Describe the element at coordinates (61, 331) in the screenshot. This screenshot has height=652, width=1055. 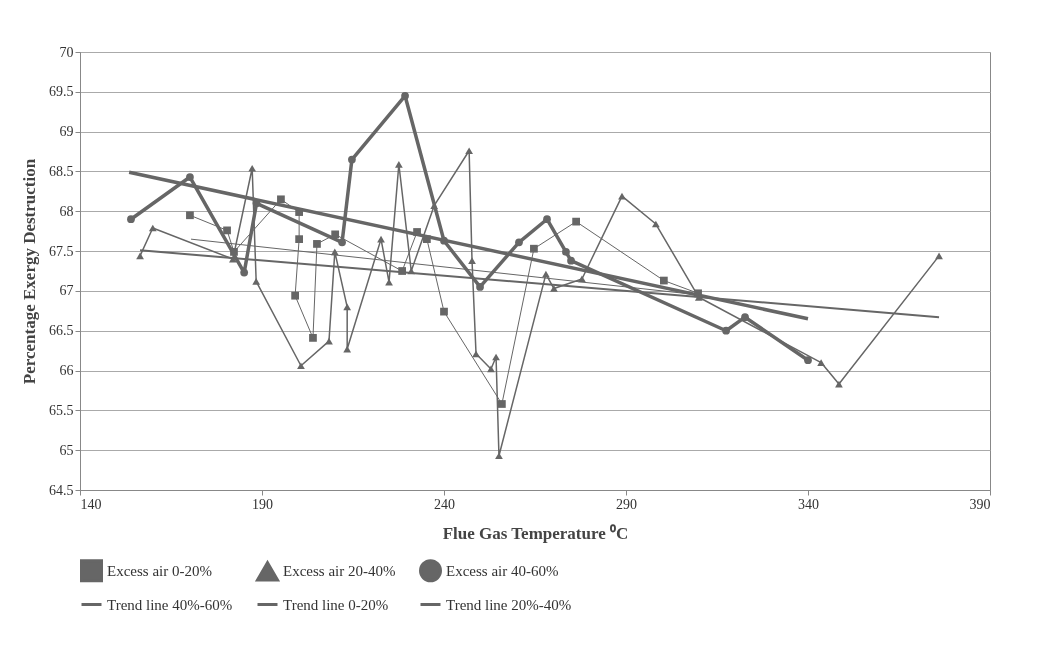
I see `y-tick-label: 66.5` at that location.